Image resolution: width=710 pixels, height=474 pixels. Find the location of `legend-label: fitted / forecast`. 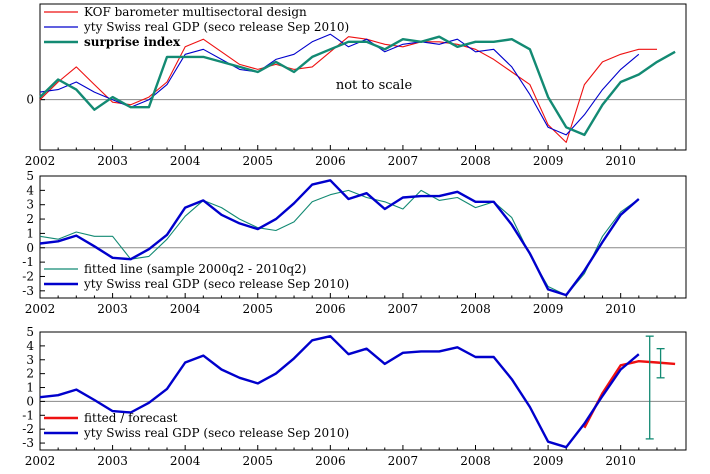

legend-label: fitted / forecast is located at coordinates (131, 418).